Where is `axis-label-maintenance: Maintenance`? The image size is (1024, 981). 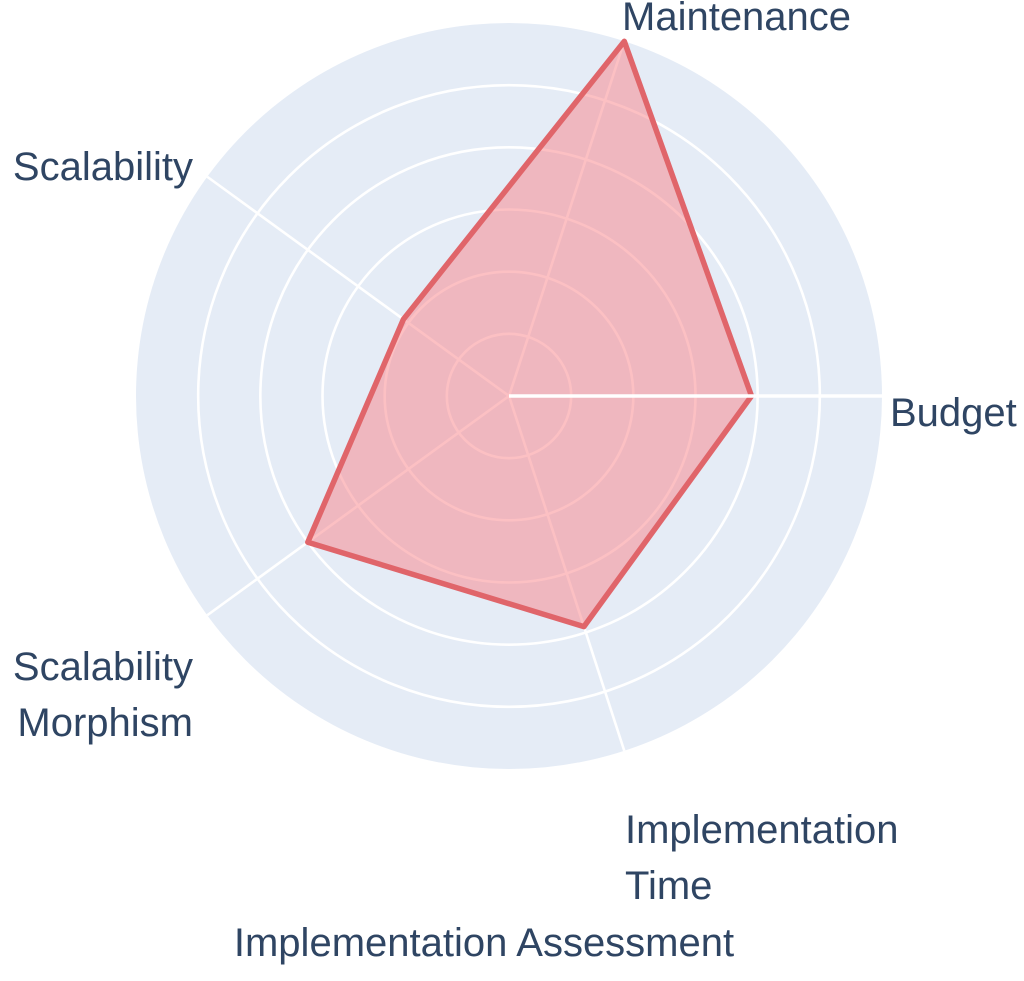
axis-label-maintenance: Maintenance is located at coordinates (736, 22).